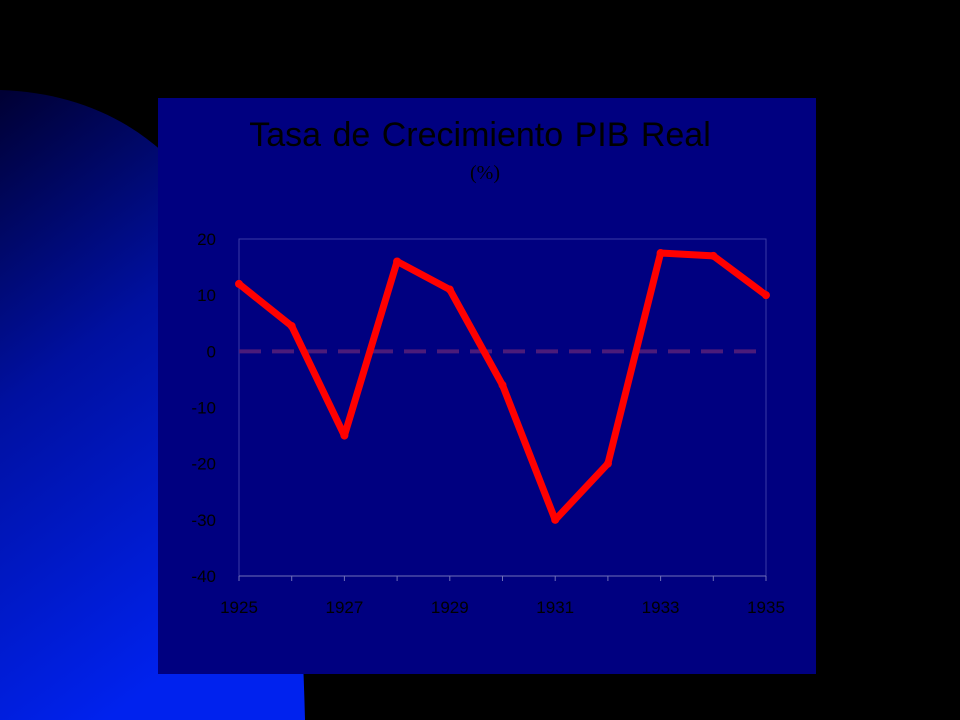 The width and height of the screenshot is (960, 720). Describe the element at coordinates (211, 351) in the screenshot. I see `y-tick-label: 0` at that location.